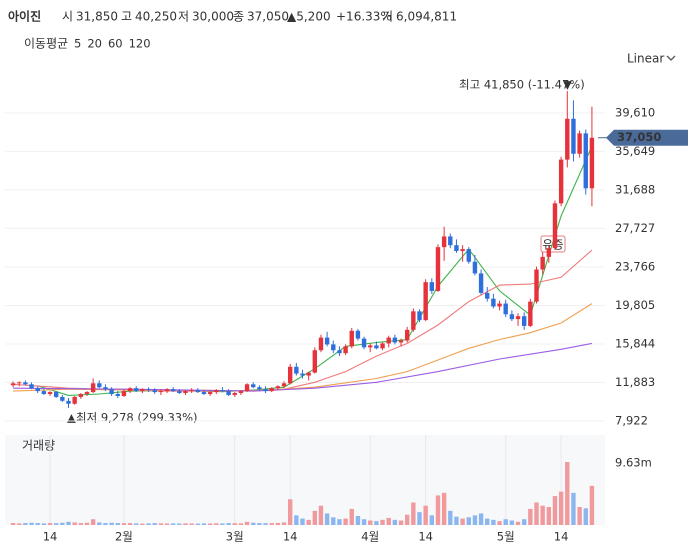  I want to click on y-tick-label: 7,922, so click(631, 421).